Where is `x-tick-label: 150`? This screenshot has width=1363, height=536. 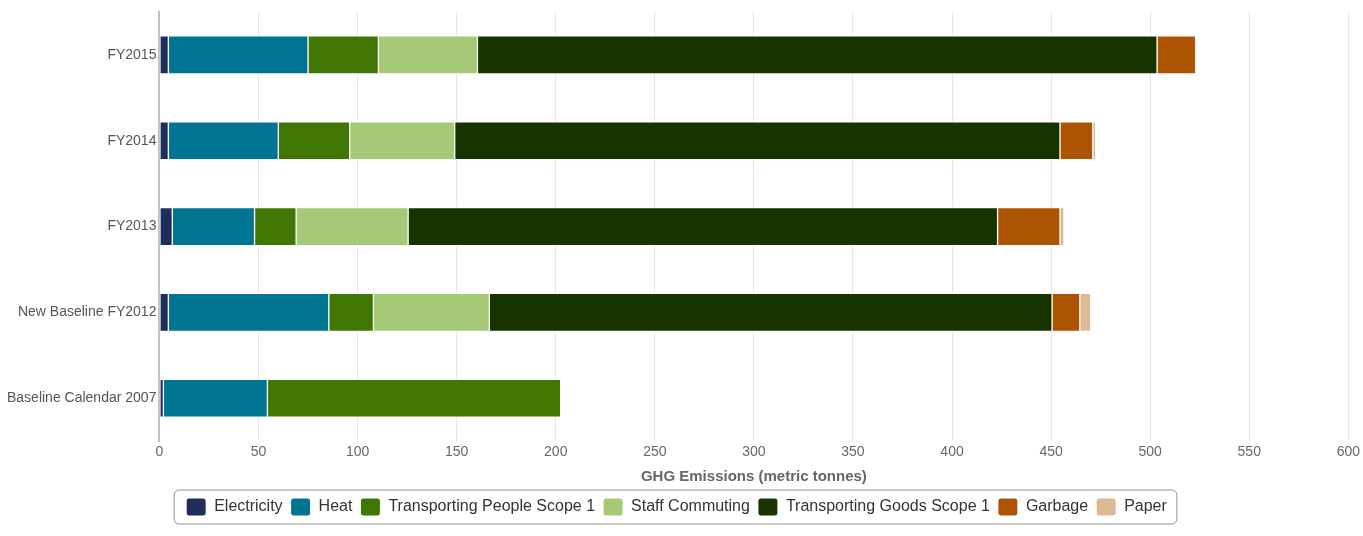 x-tick-label: 150 is located at coordinates (456, 451).